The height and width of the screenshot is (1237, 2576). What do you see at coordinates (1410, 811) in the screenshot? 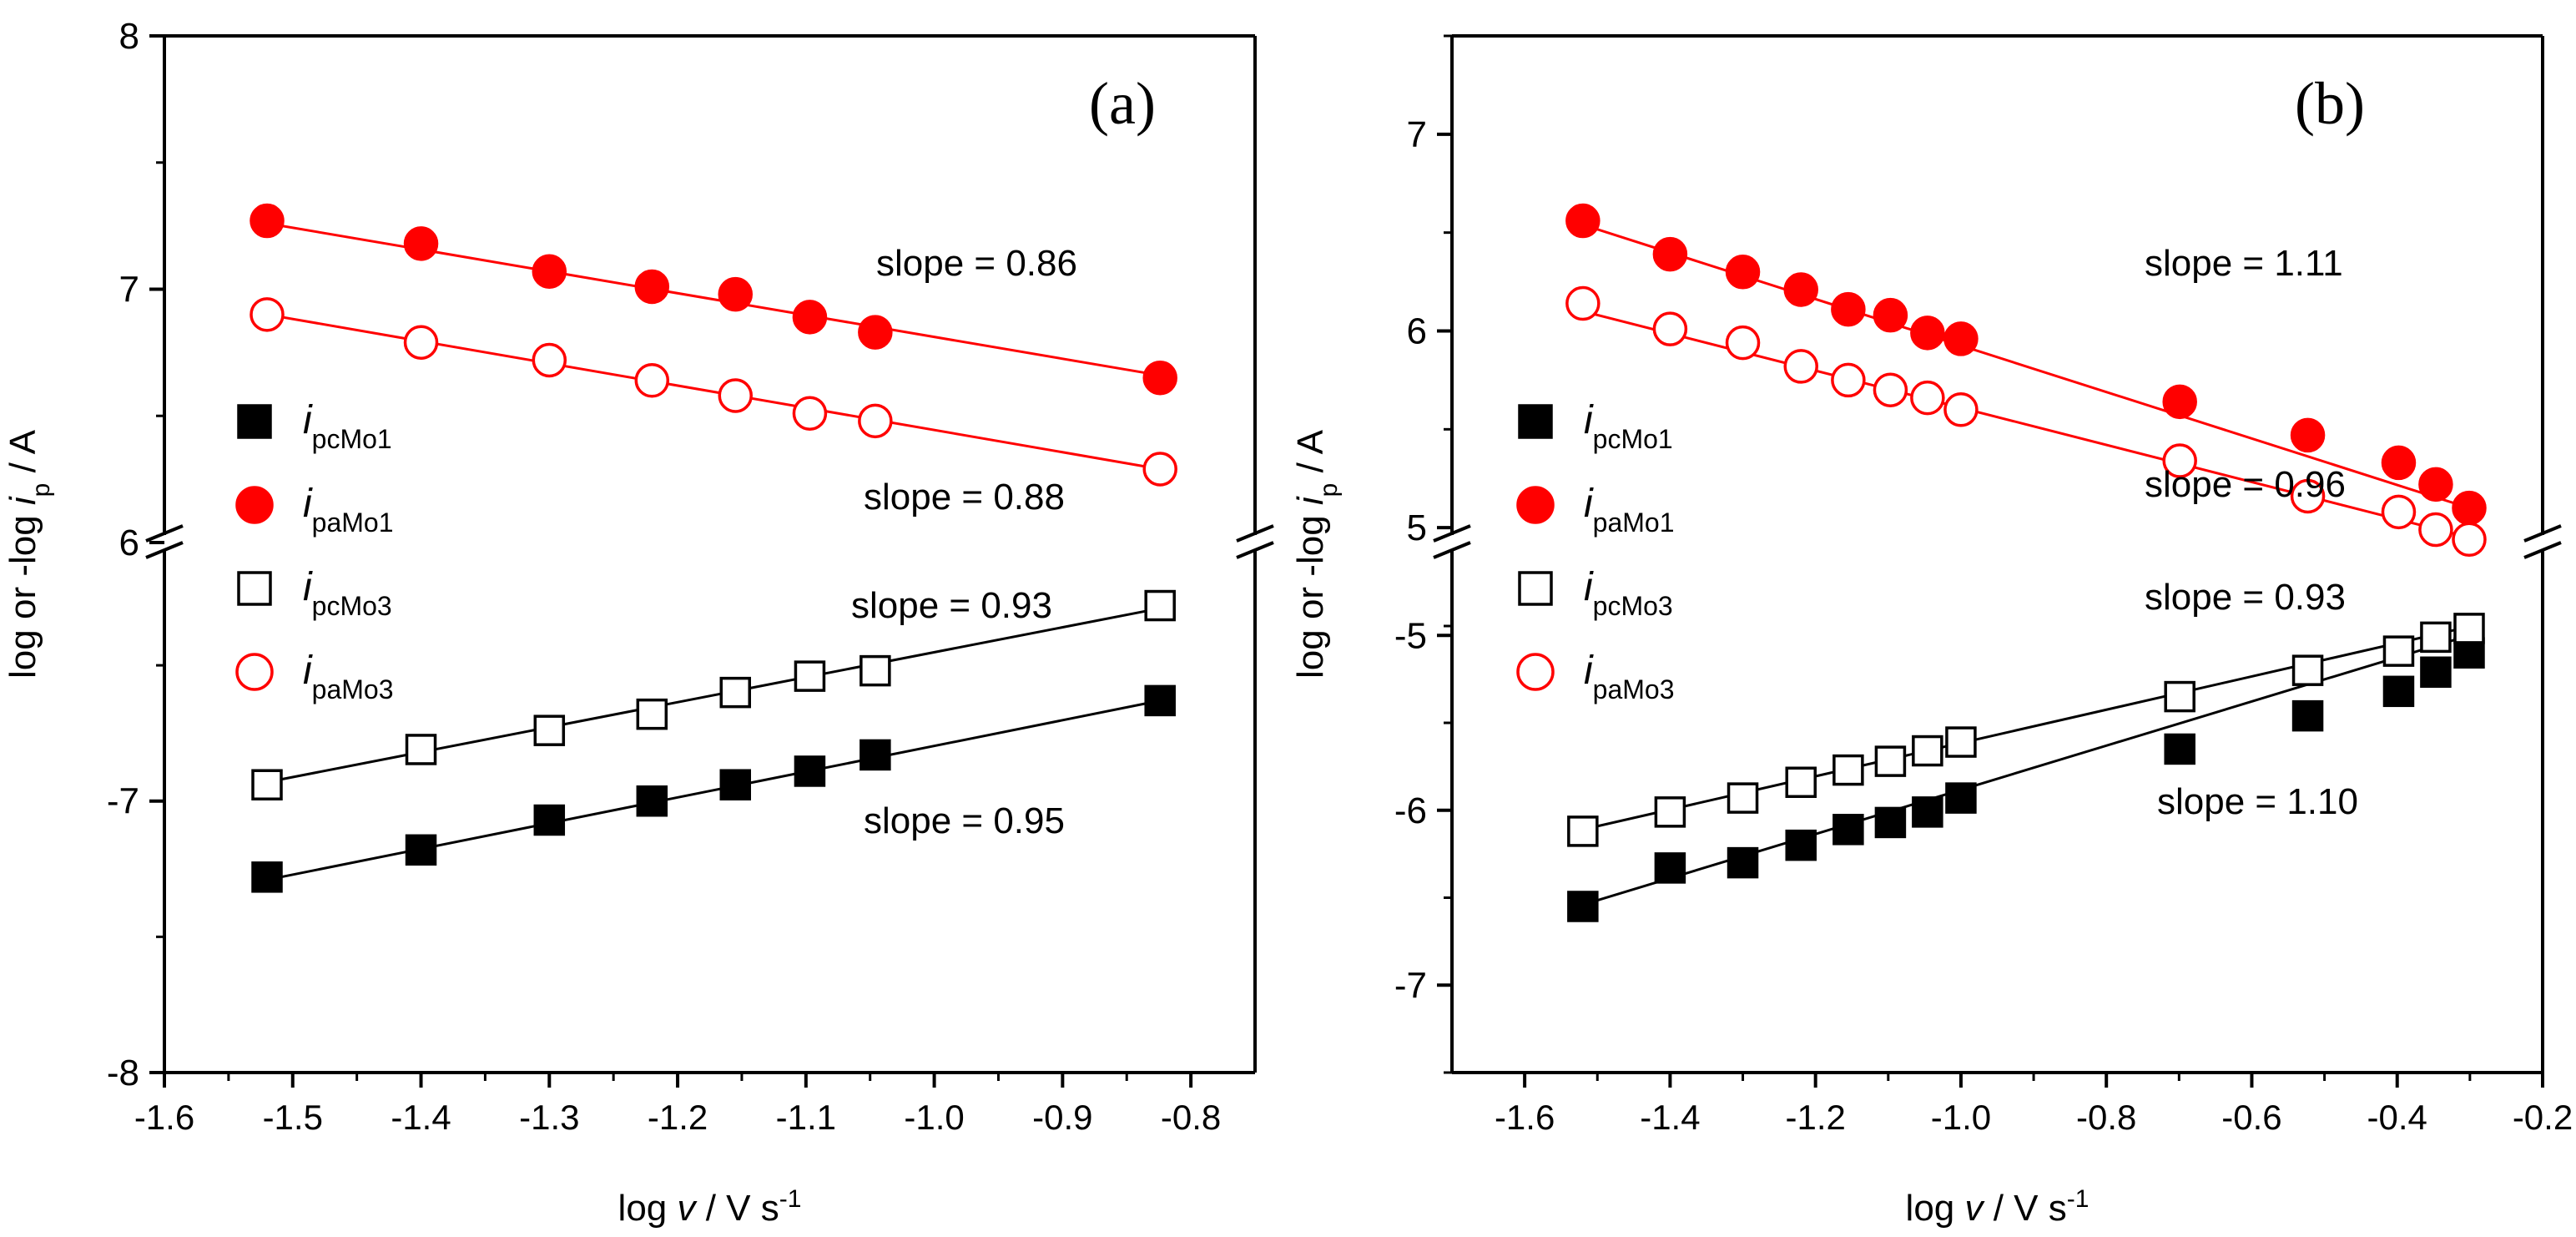
I see `b-y-tick-label: -6` at bounding box center [1410, 811].